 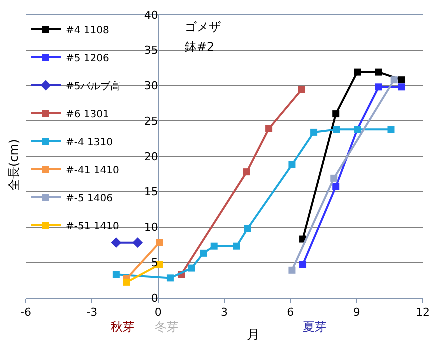 What do you see at coordinates (88, 30) in the screenshot?
I see `legend-label: #4 1108` at bounding box center [88, 30].